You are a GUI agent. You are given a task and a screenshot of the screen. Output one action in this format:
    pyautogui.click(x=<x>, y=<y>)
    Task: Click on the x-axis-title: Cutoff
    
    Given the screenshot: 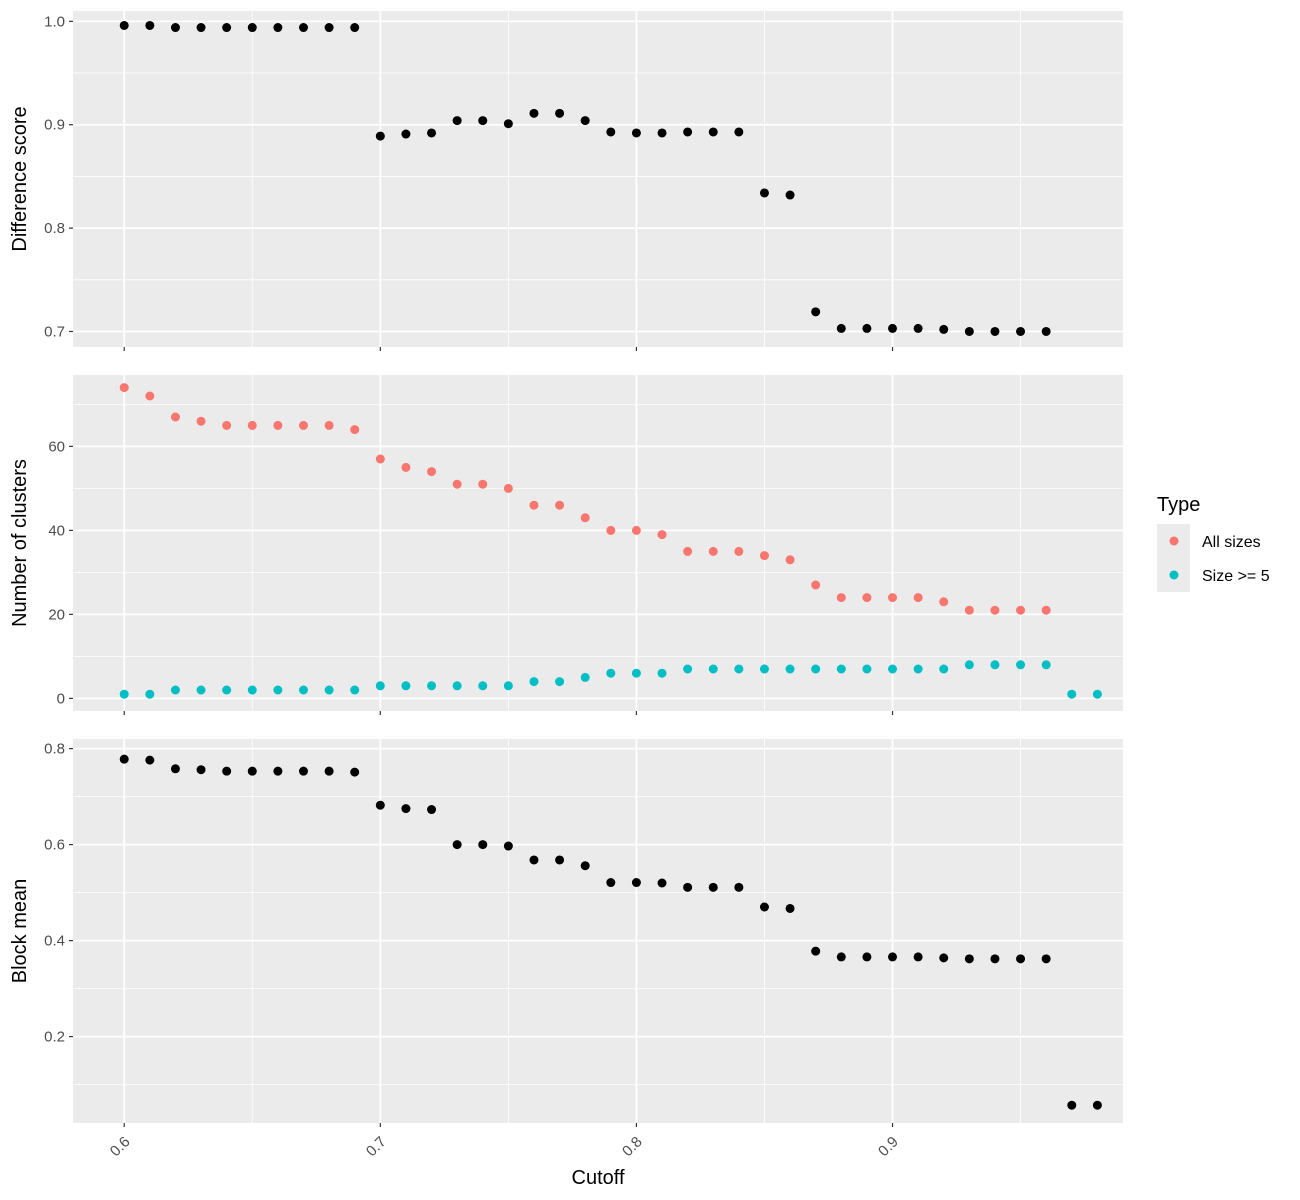 What is the action you would take?
    pyautogui.click(x=598, y=1178)
    